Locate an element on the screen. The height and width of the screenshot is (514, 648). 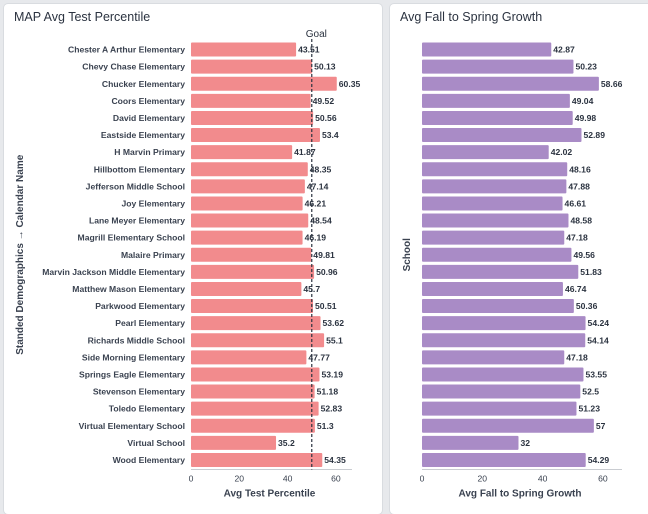
data-label: 53.19 is located at coordinates (332, 374).